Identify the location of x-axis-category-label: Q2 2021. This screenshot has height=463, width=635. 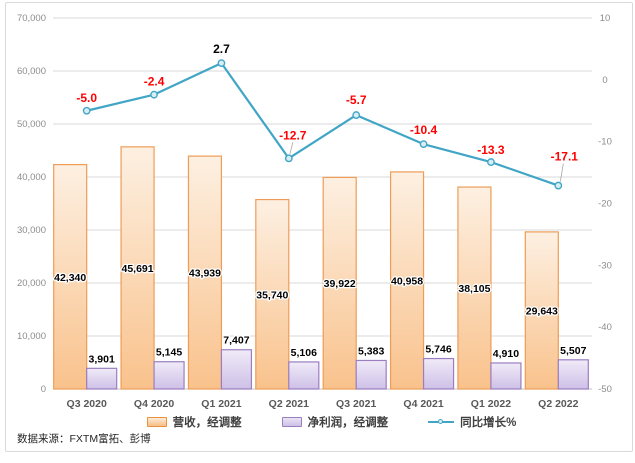
(289, 404).